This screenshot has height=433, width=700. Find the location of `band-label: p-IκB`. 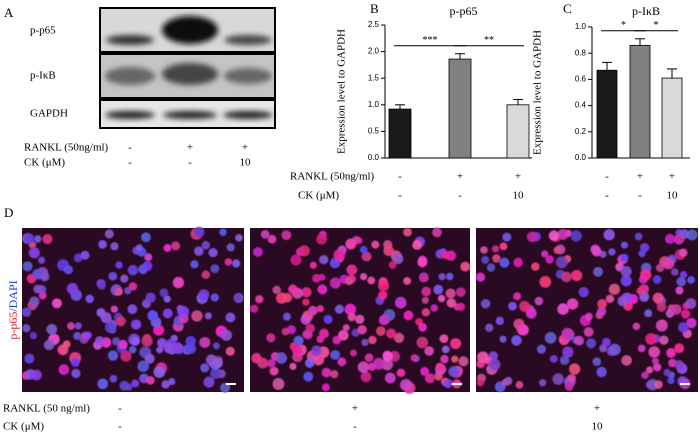

band-label: p-IκB is located at coordinates (43, 76).